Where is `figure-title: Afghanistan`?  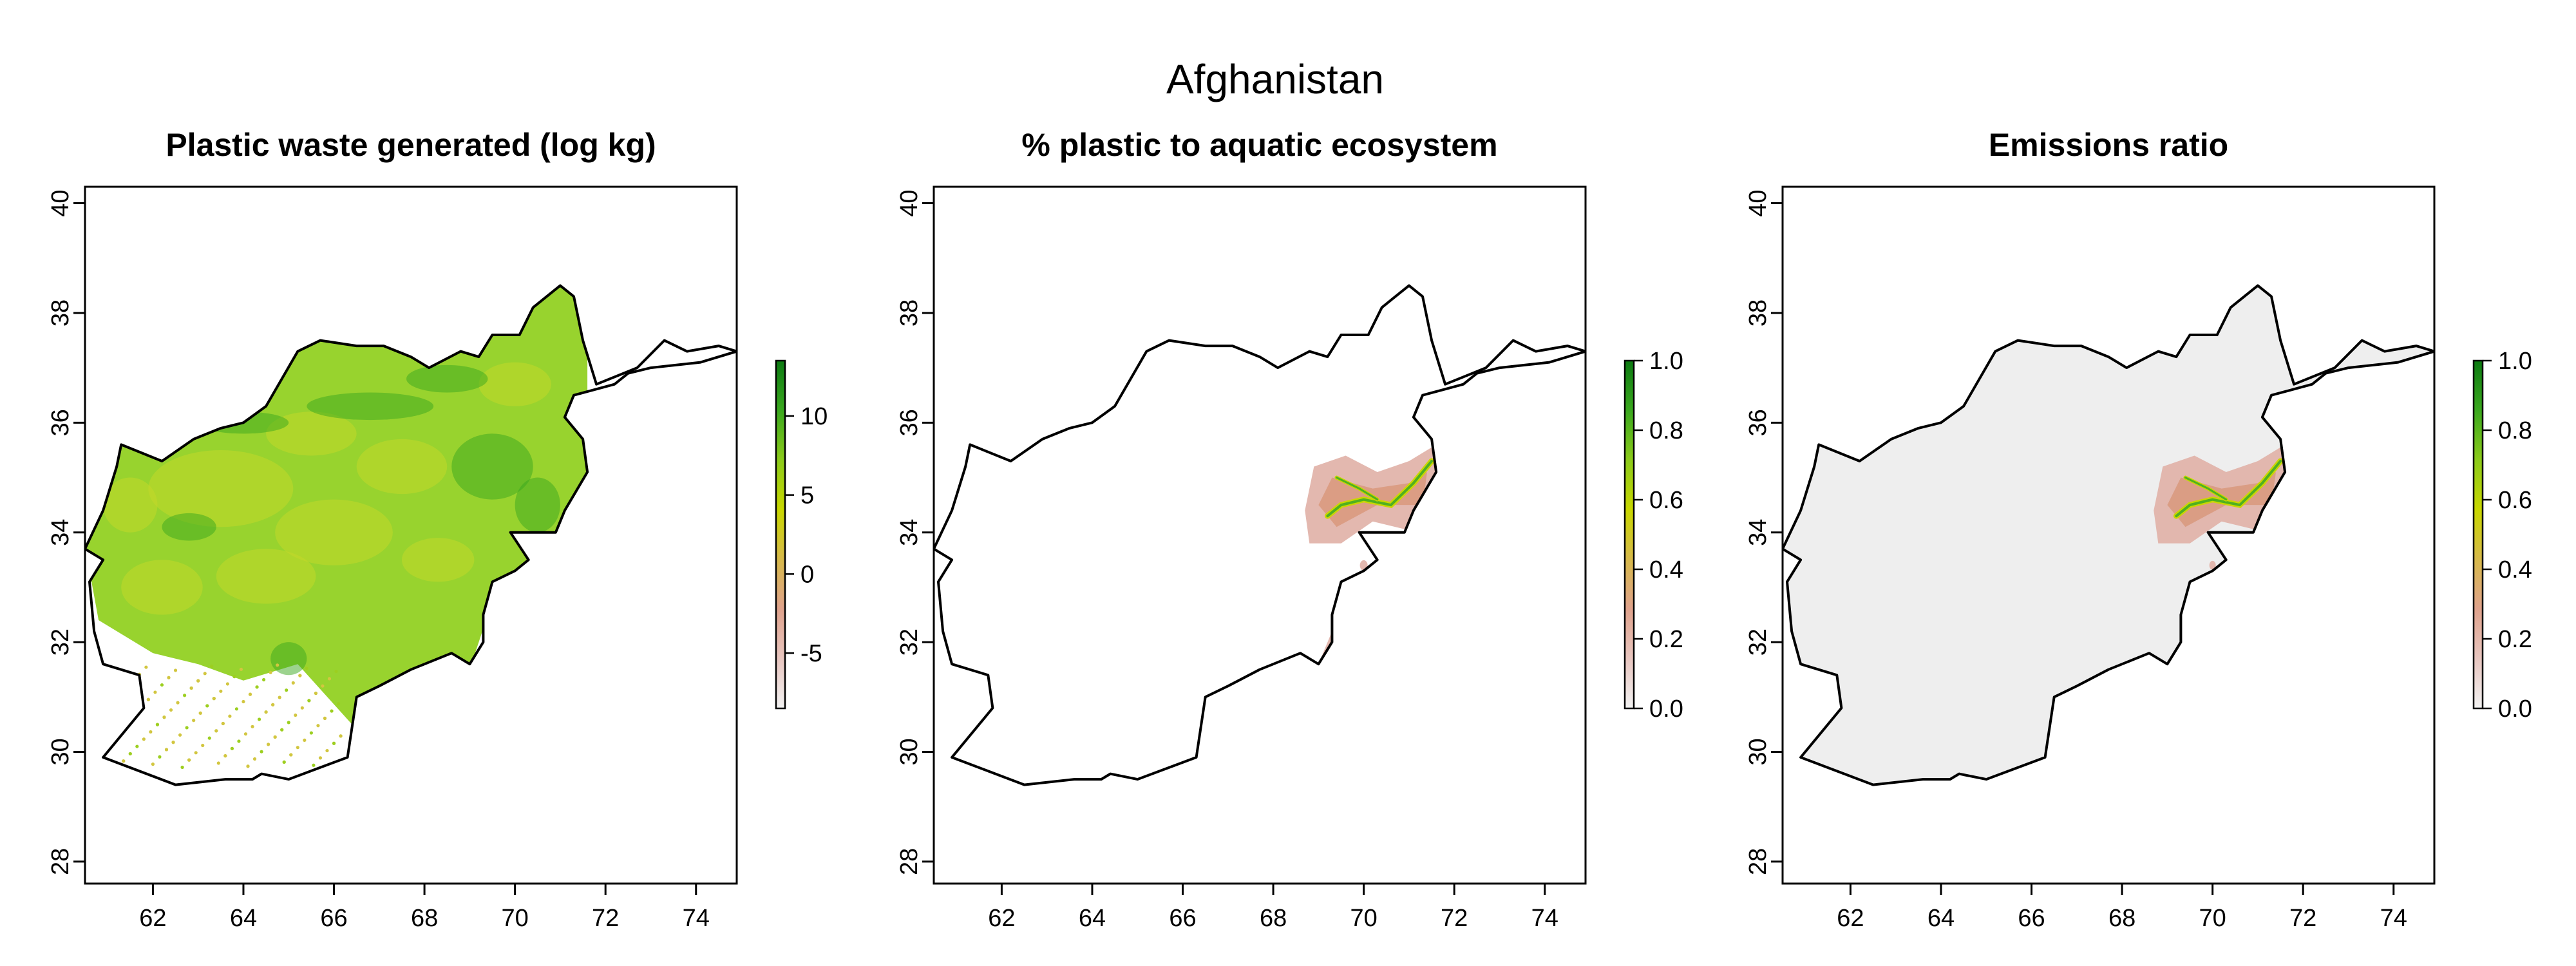 figure-title: Afghanistan is located at coordinates (1275, 79).